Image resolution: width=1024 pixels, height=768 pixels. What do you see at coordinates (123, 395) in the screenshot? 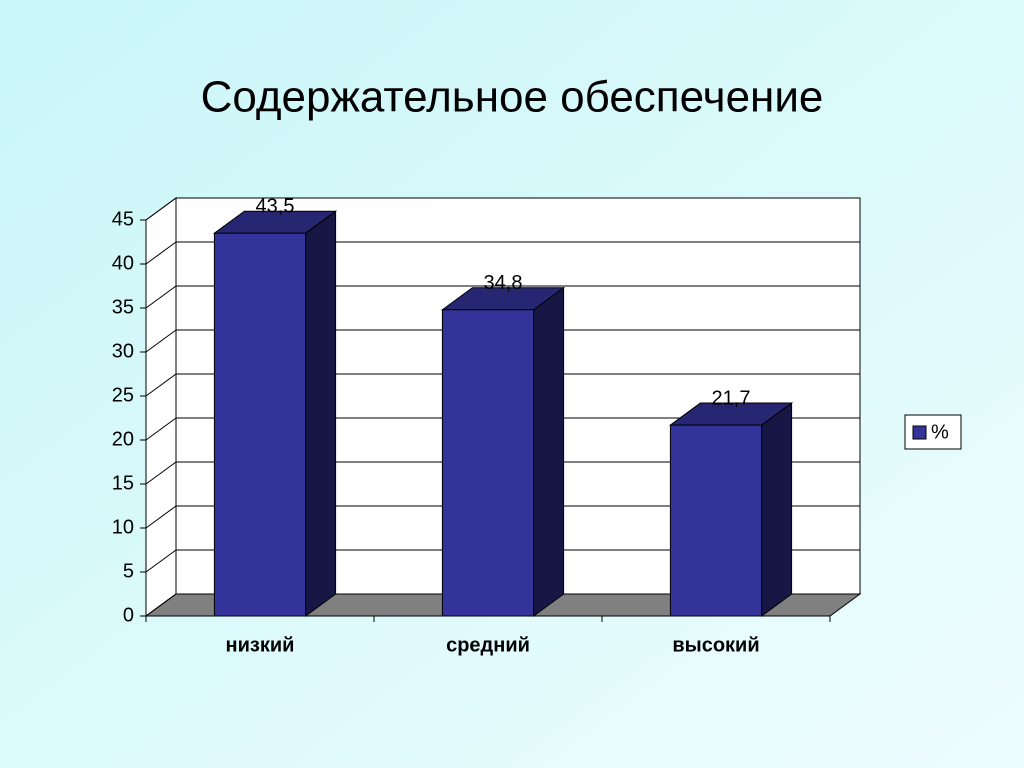
I see `y-tick-label: 25` at bounding box center [123, 395].